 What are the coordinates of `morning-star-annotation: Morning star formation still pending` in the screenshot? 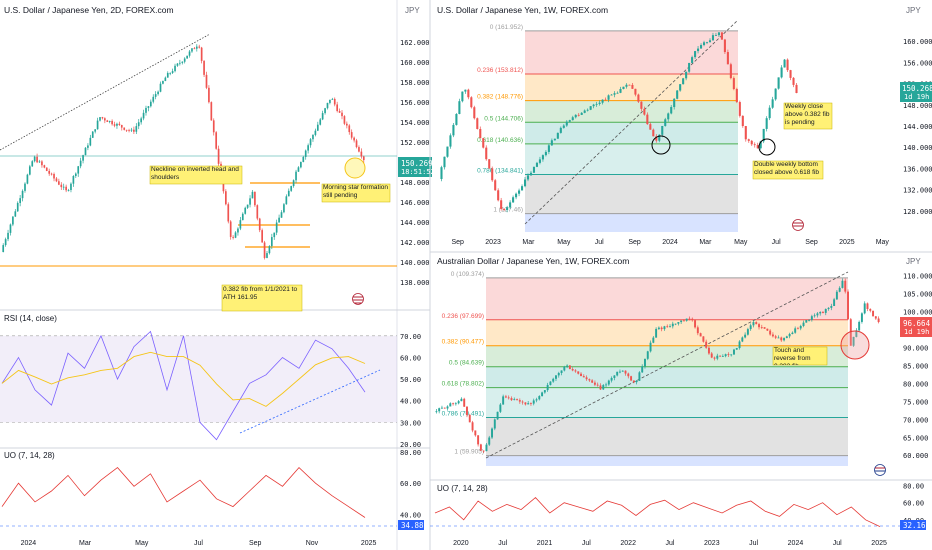 It's located at (356, 193).